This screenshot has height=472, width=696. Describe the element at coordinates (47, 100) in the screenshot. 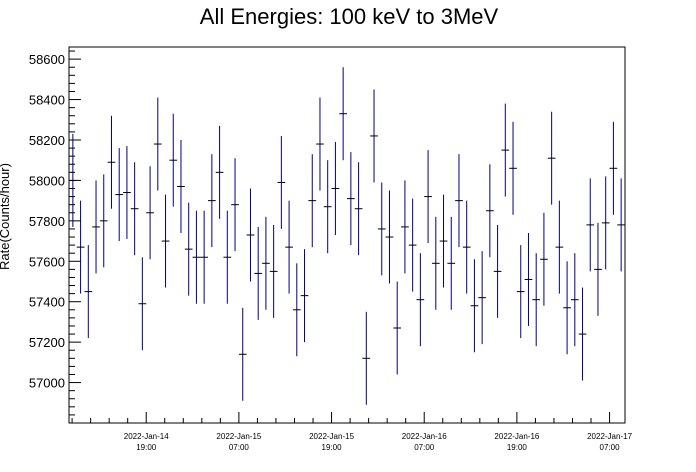

I see `y-tick-label: 58400` at that location.